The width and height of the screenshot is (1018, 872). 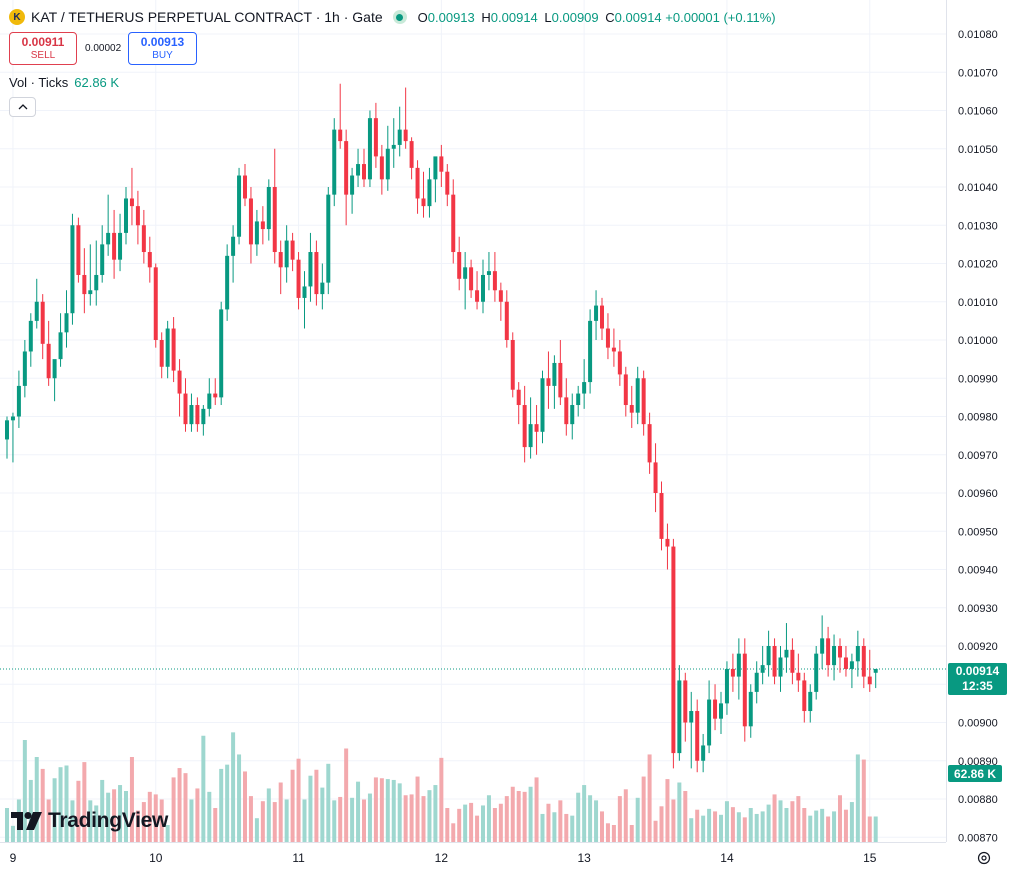 What do you see at coordinates (26, 821) in the screenshot?
I see `tradingview-logo-icon` at bounding box center [26, 821].